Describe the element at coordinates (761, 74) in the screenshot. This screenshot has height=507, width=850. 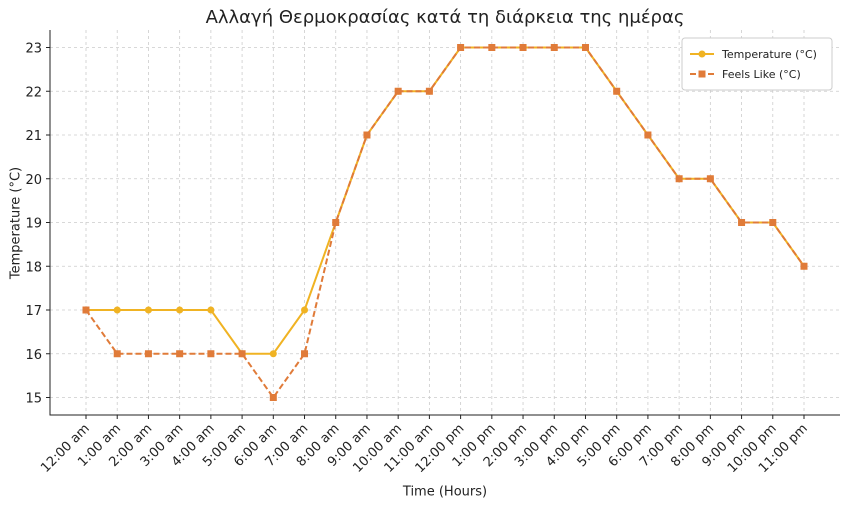
I see `legend-label: Feels Like (°C)` at that location.